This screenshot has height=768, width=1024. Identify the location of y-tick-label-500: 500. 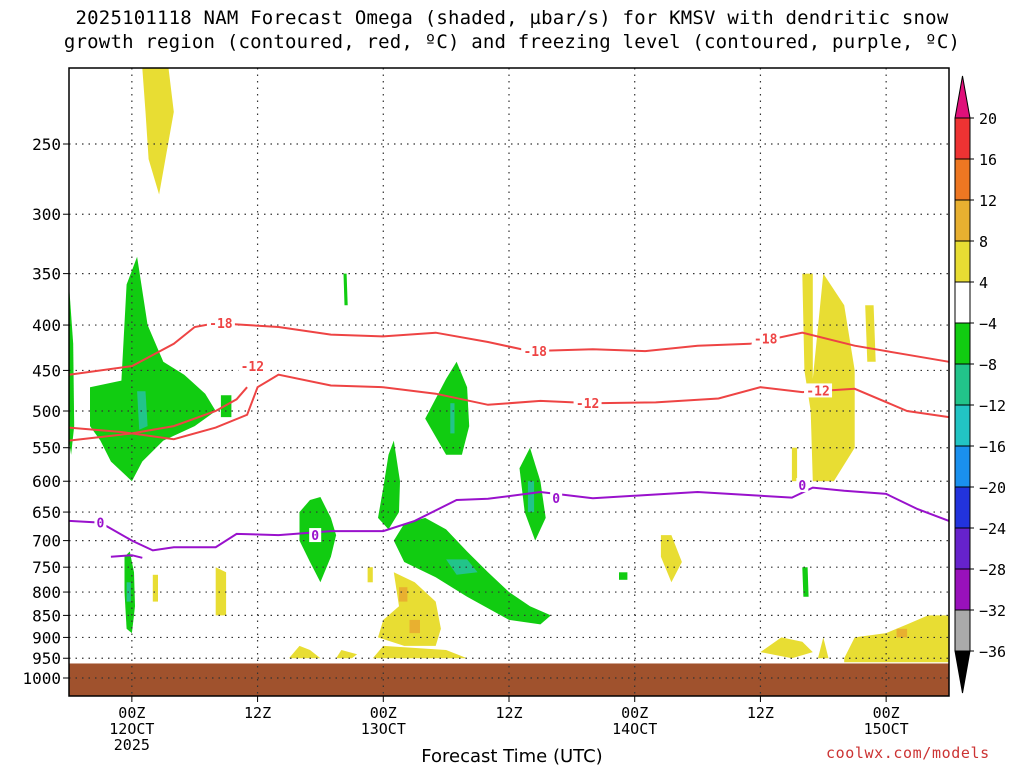
(46, 411).